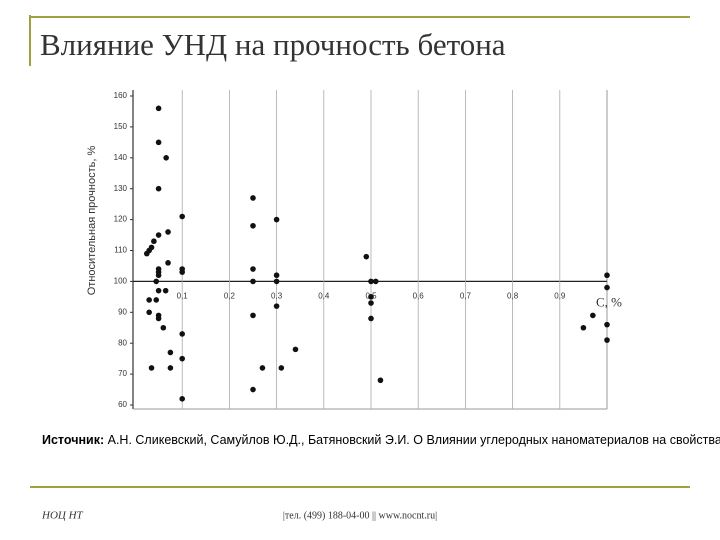 This screenshot has width=720, height=540. I want to click on y-tick-label: 120, so click(121, 219).